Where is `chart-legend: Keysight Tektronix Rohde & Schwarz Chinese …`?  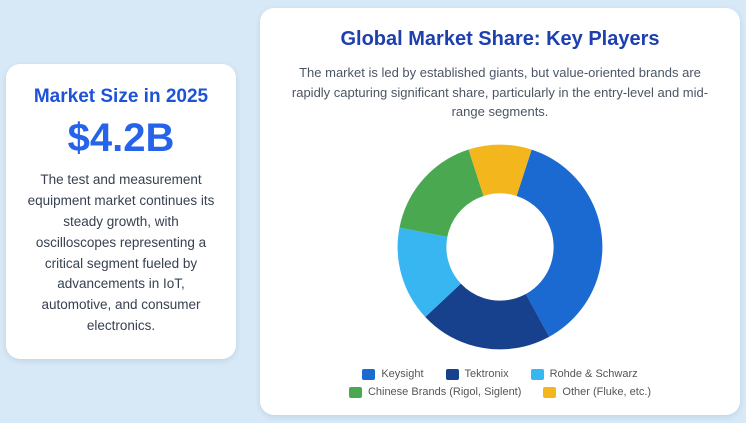
chart-legend: Keysight Tektronix Rohde & Schwarz Chinese … is located at coordinates (499, 383).